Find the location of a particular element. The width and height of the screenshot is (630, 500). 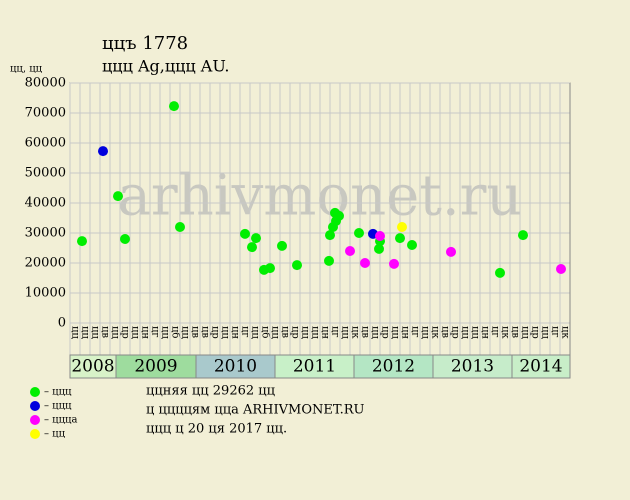

y-tick-label: 80000 is located at coordinates (45, 83).